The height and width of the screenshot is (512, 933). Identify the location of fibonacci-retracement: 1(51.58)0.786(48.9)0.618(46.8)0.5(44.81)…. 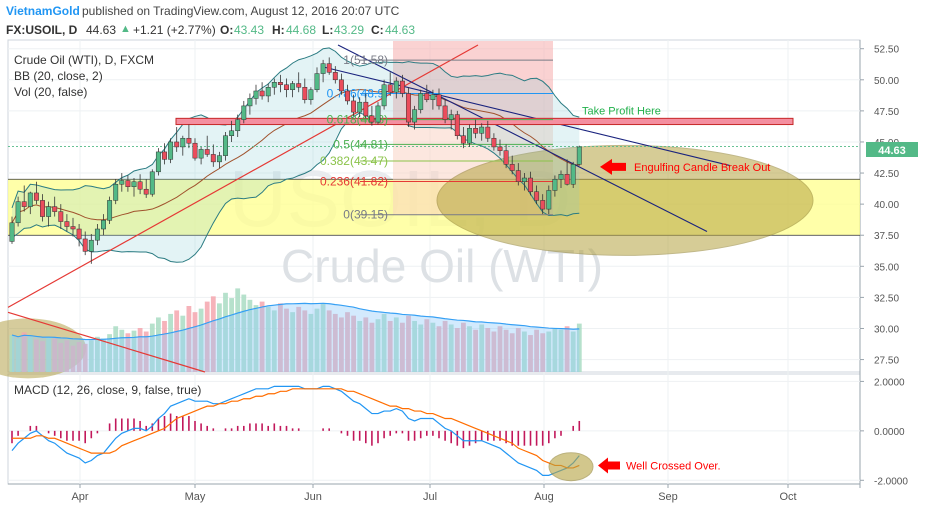
(436, 137).